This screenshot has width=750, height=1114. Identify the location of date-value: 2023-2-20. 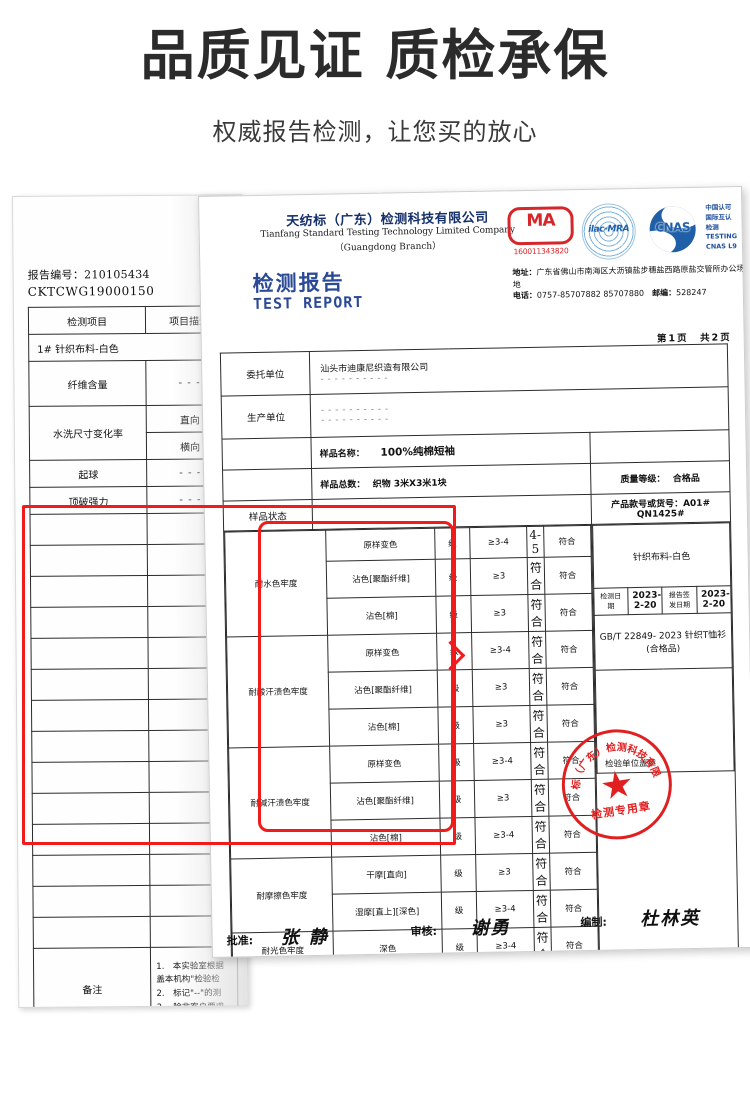
(645, 601).